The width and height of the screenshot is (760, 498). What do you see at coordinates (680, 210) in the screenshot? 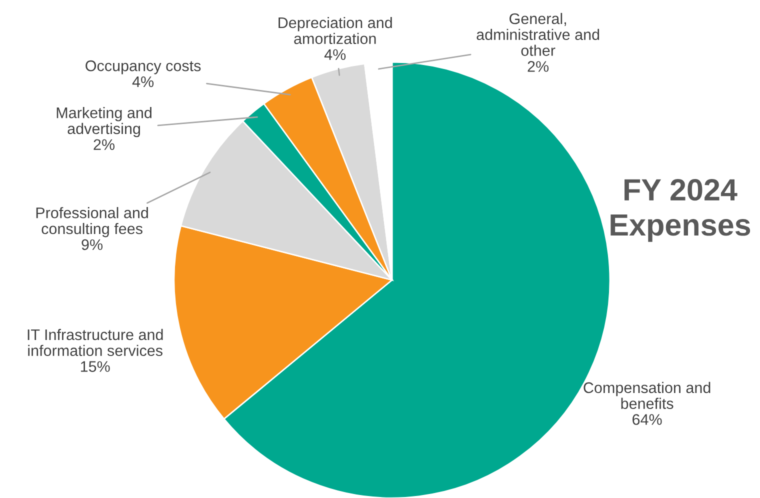
I see `text: FY 2024 Expenses` at bounding box center [680, 210].